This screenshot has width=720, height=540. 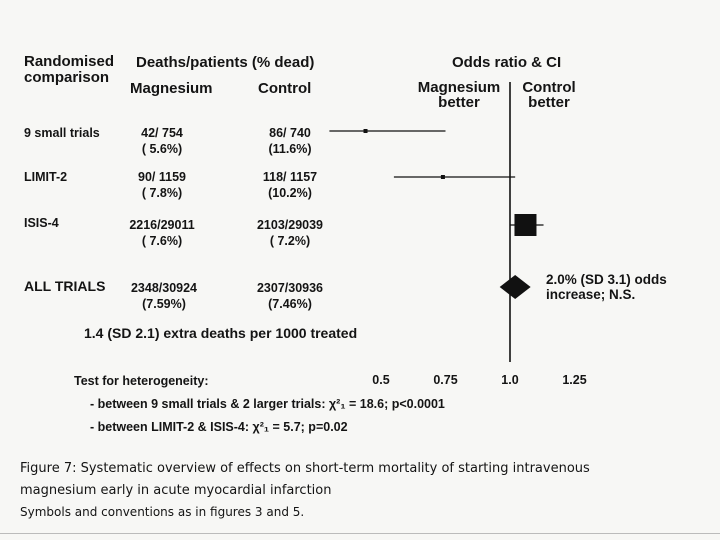 I want to click on heterogeneity-title: Test for heterogeneity:, so click(x=141, y=381).